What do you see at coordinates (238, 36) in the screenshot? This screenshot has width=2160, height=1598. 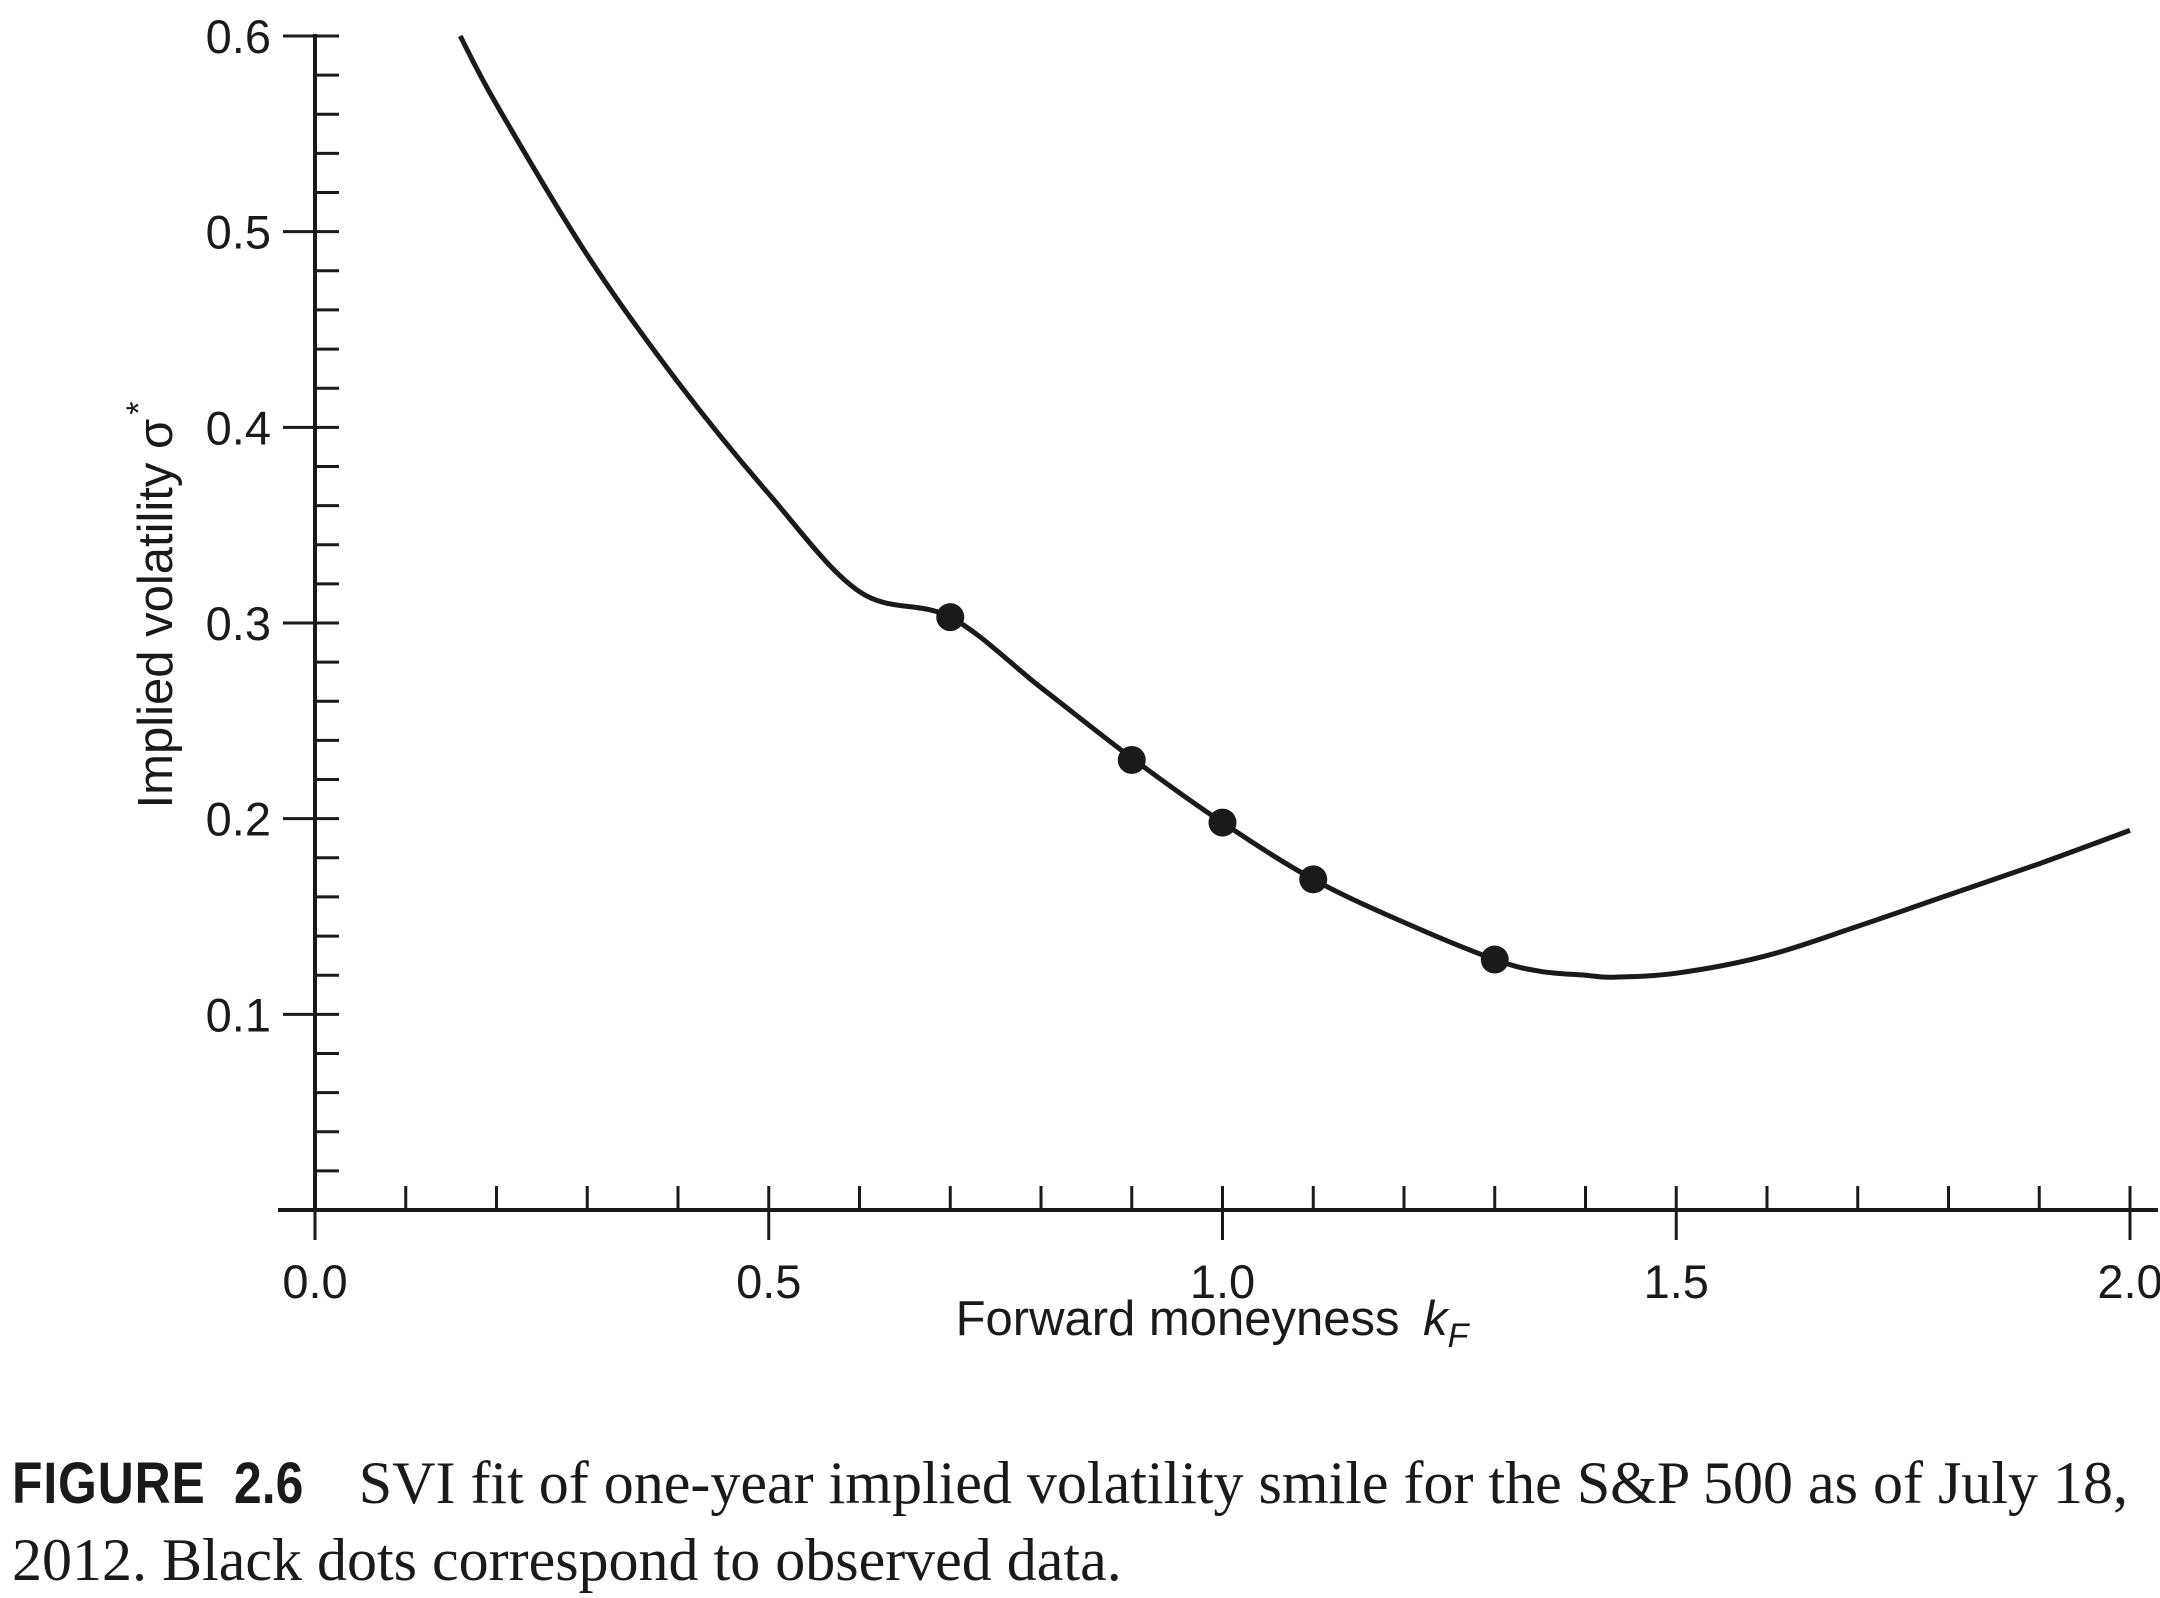 I see `y-tick-label: 0.6` at bounding box center [238, 36].